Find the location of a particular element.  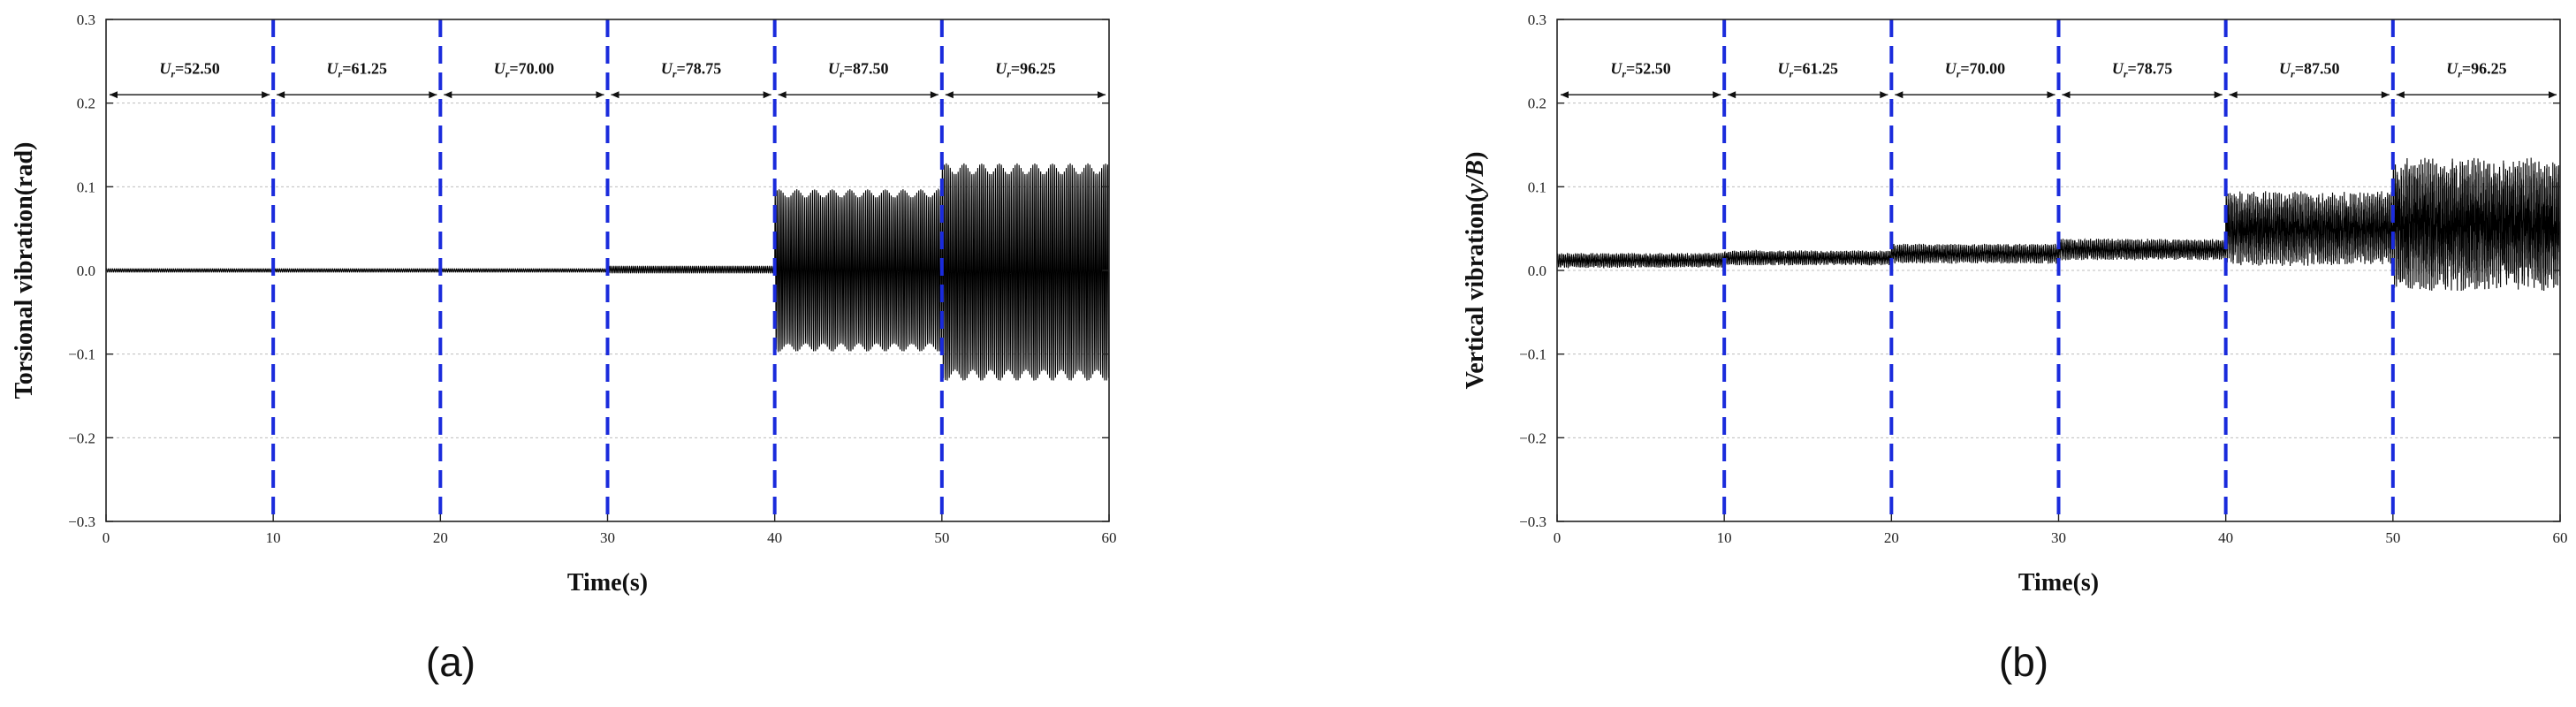

panel-label-a: (a) is located at coordinates (450, 662).